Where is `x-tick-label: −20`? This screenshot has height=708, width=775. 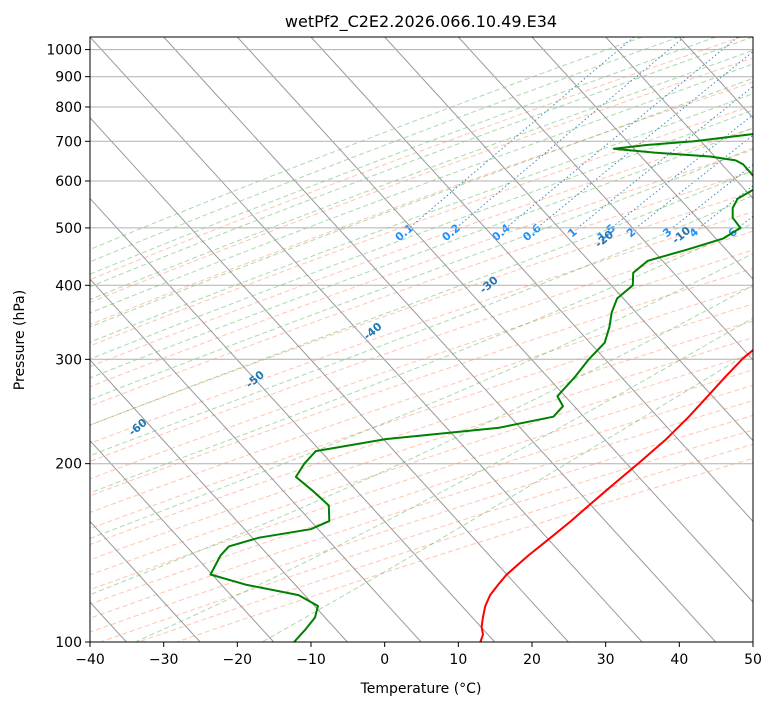 x-tick-label: −20 is located at coordinates (238, 660).